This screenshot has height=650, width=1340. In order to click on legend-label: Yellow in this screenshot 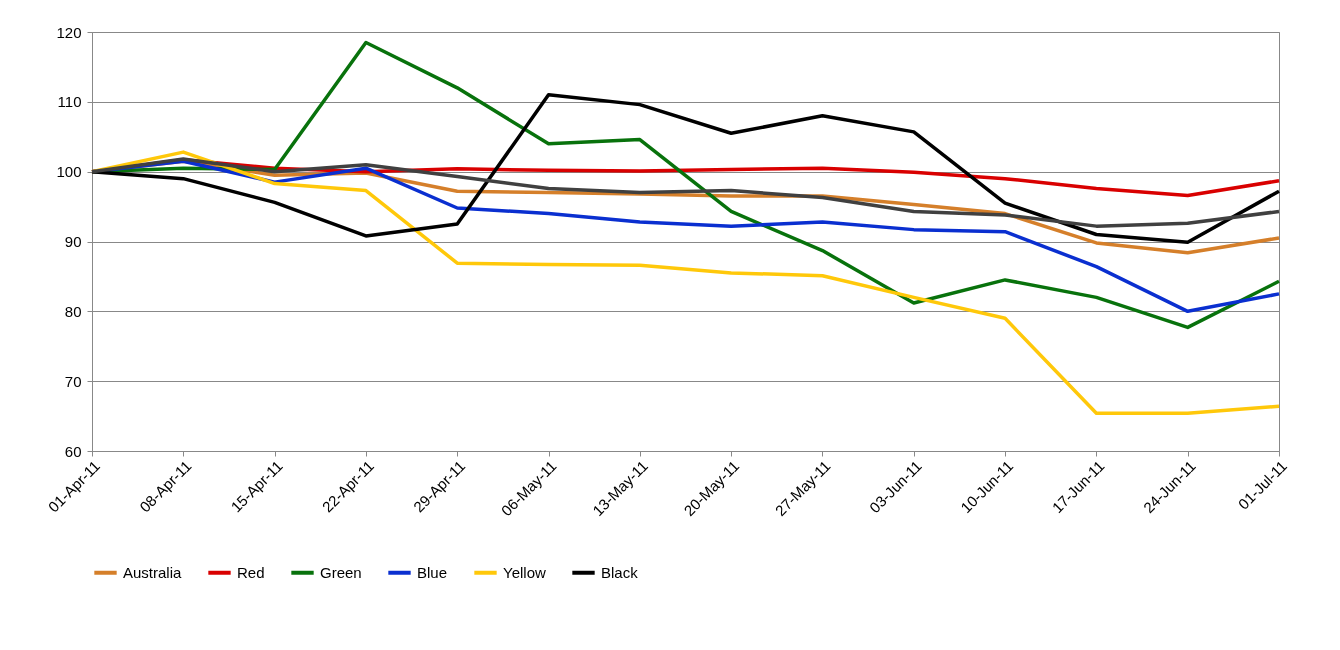, I will do `click(524, 572)`.